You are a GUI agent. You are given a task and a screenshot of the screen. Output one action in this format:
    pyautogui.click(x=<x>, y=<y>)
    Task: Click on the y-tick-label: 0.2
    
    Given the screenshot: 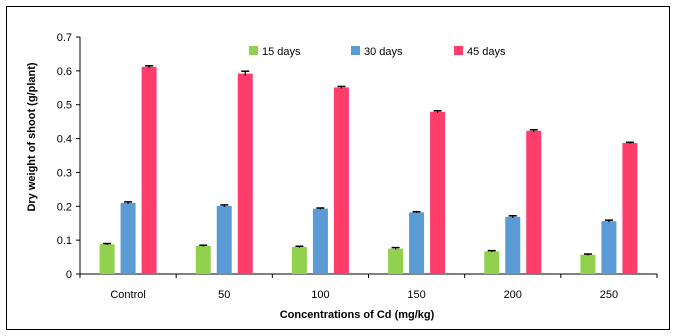 What is the action you would take?
    pyautogui.click(x=64, y=207)
    